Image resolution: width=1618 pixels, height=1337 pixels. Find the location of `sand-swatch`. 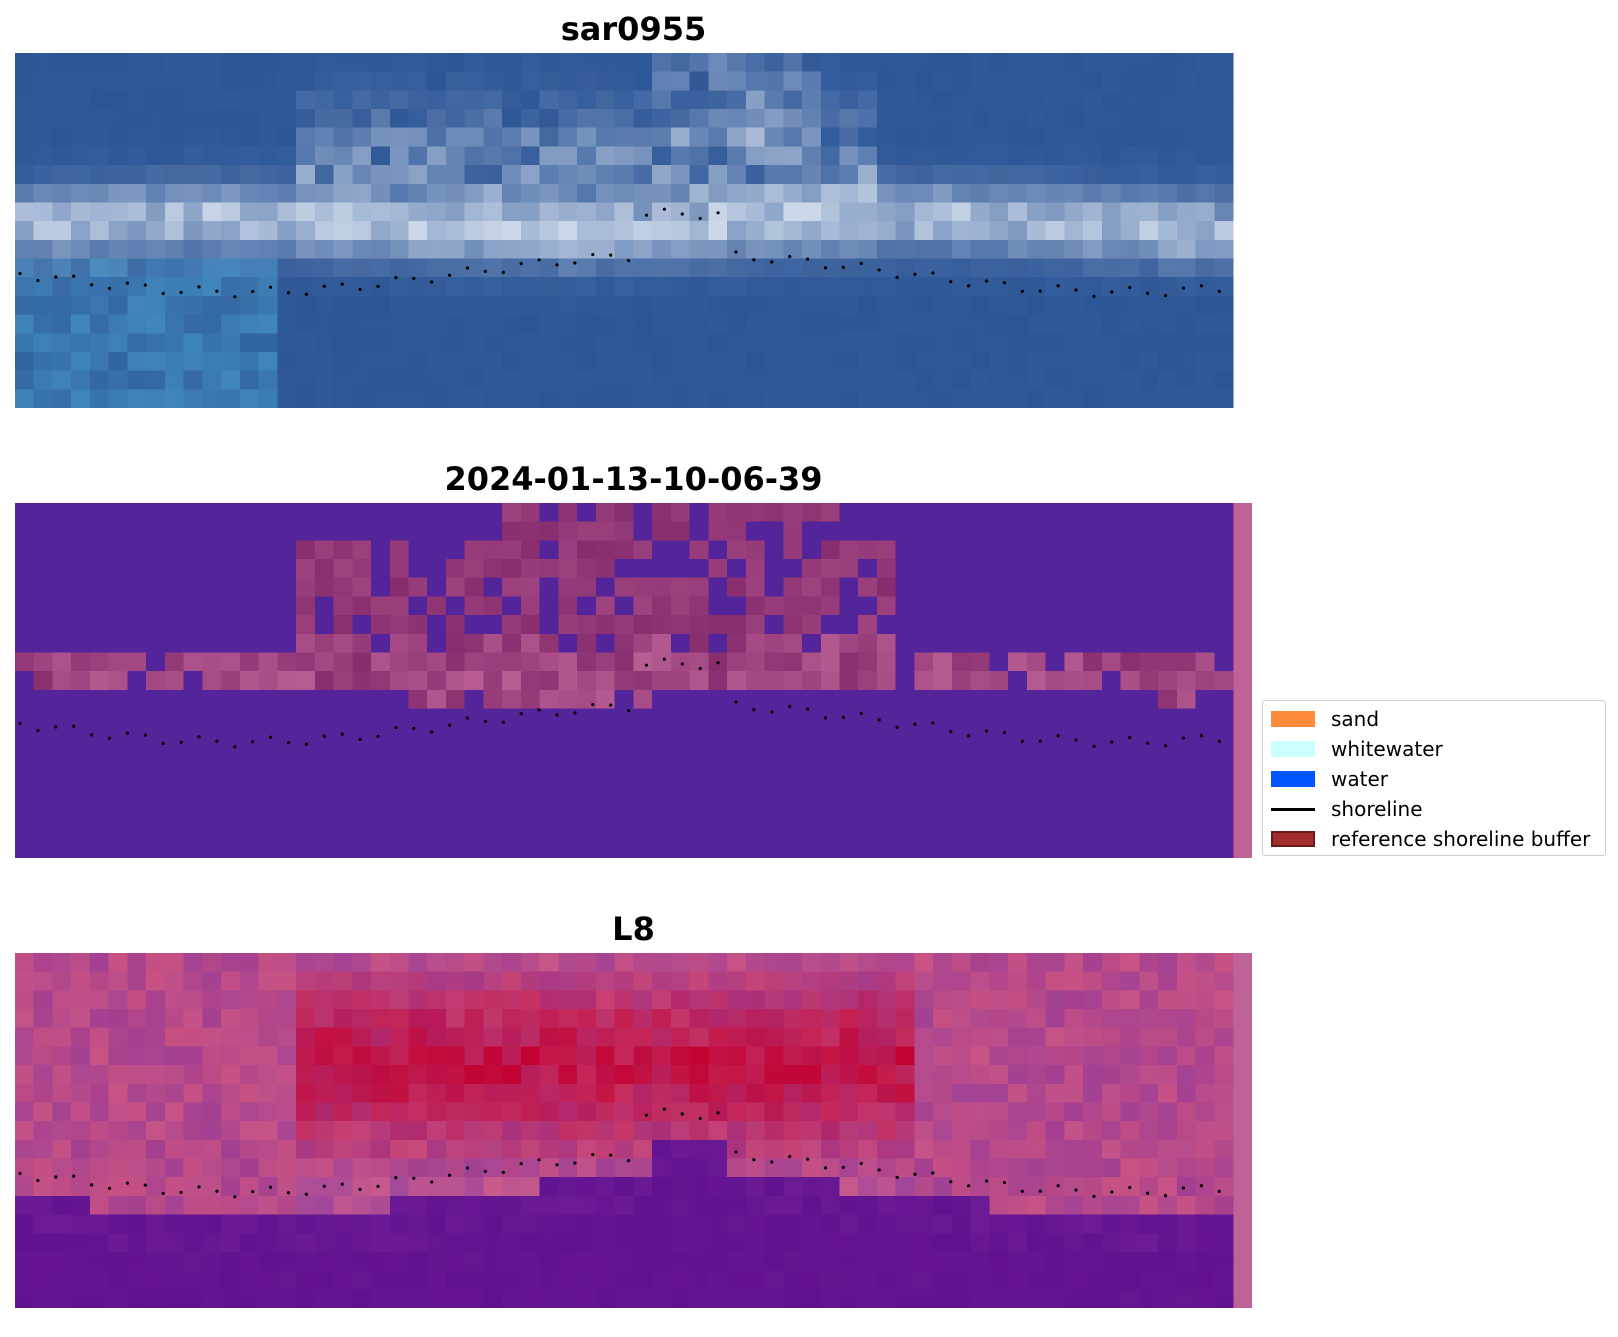

sand-swatch is located at coordinates (1293, 719).